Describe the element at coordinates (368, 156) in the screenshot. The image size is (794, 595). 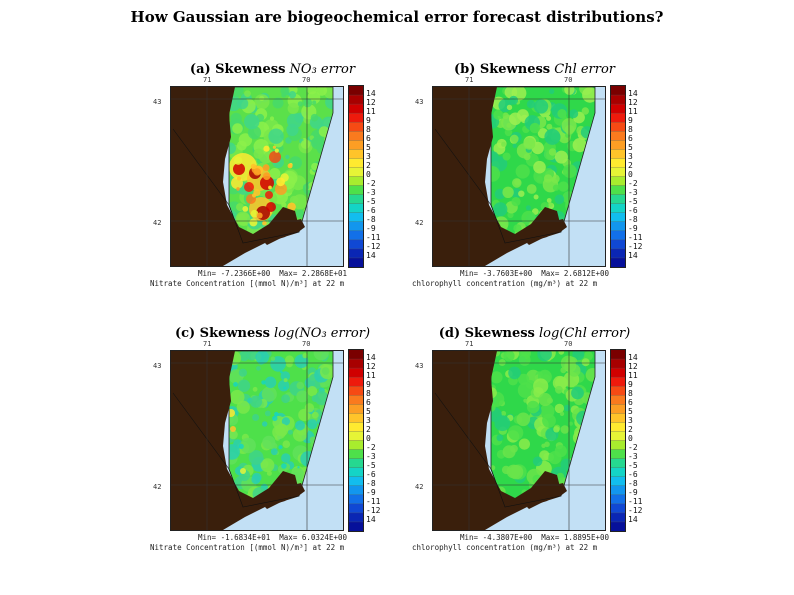
I see `colorbar-tick-label: 3` at that location.